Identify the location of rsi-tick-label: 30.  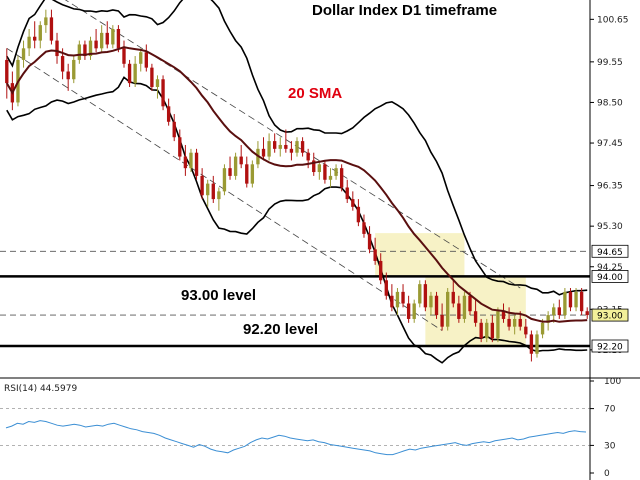
(610, 446).